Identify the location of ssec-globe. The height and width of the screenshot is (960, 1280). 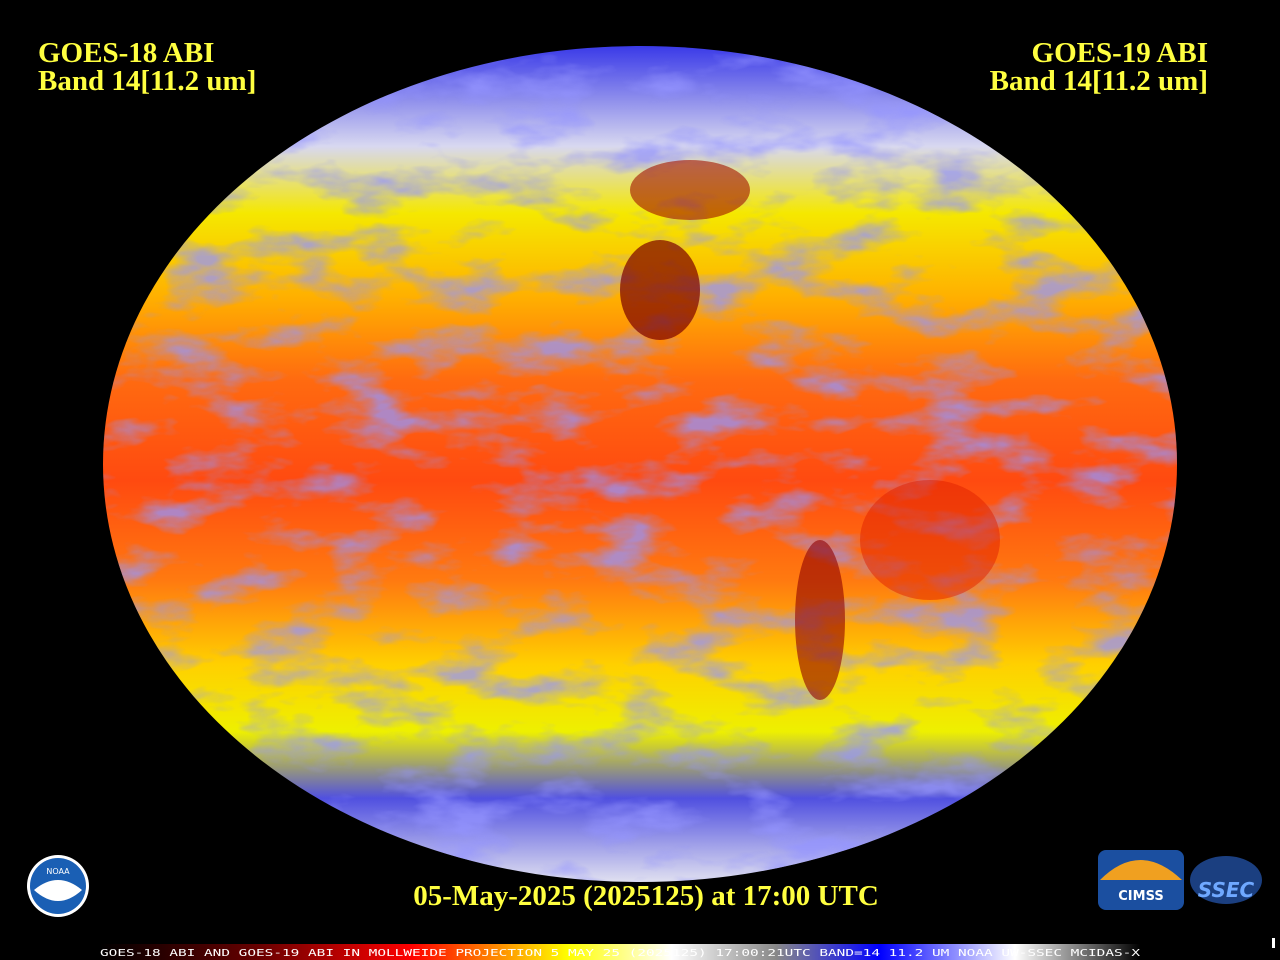
(1226, 880).